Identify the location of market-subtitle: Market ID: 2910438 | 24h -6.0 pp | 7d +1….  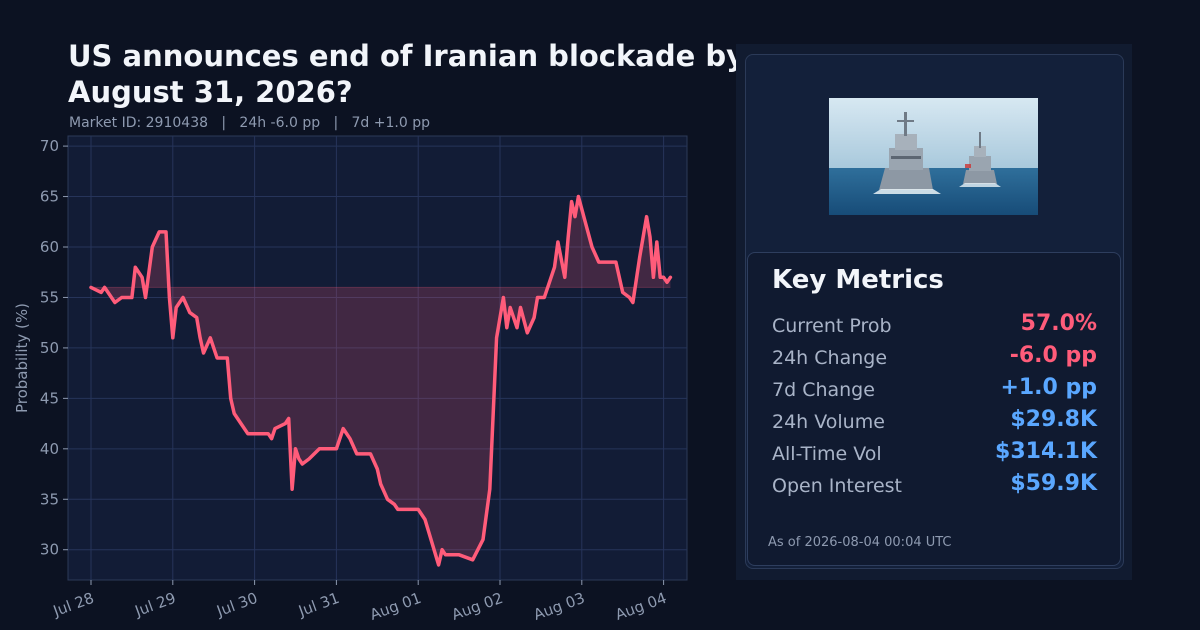
(249, 123).